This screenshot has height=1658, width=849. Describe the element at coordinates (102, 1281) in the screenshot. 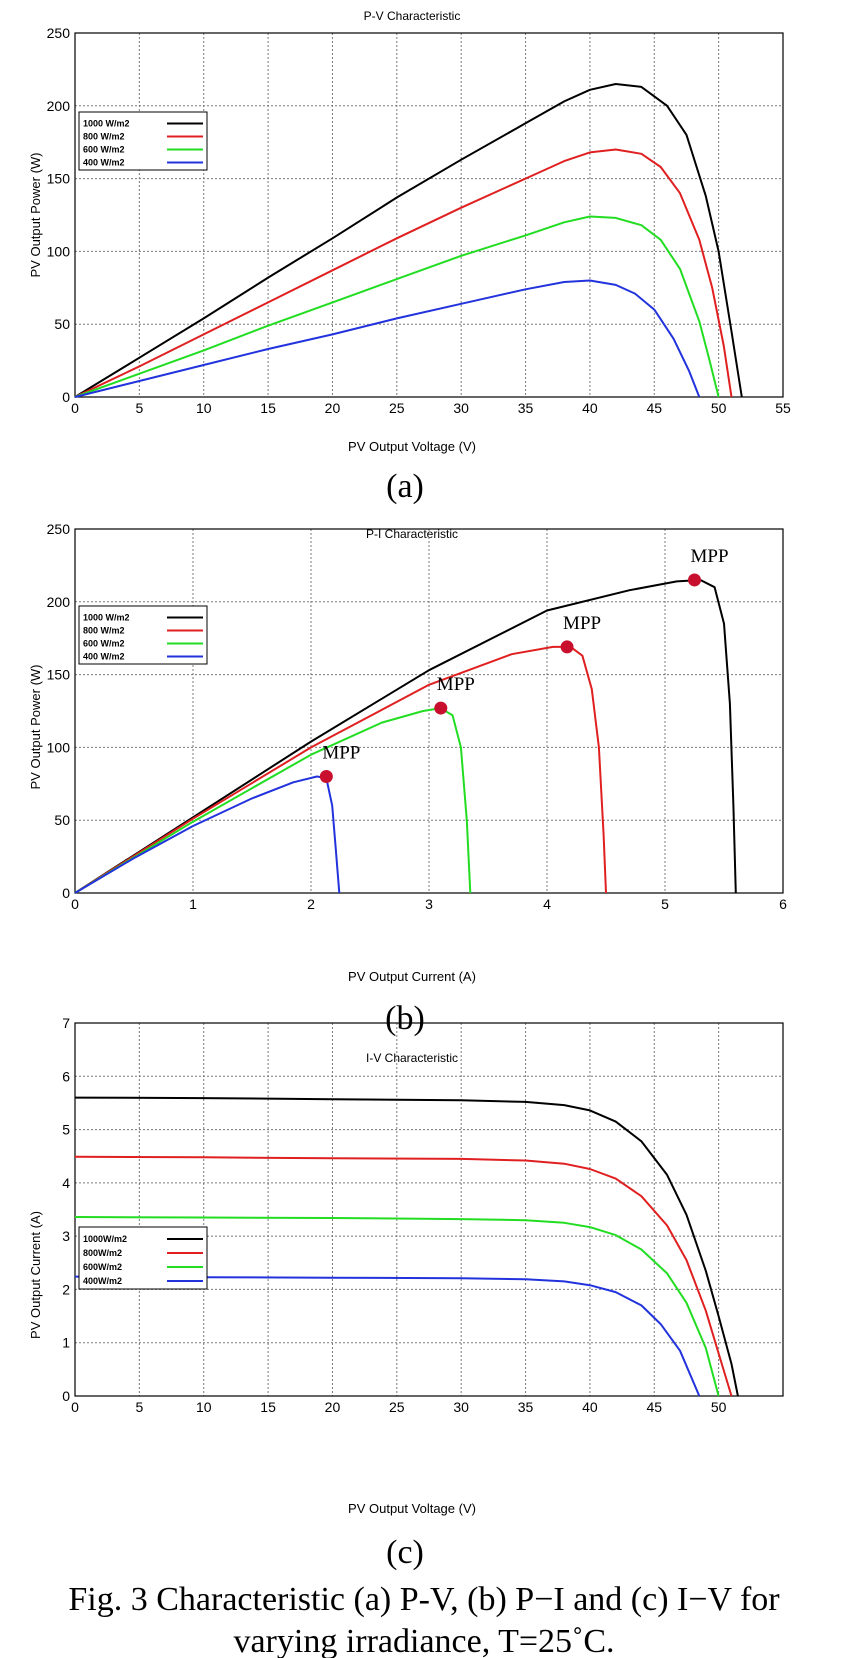

I see `legend-label: 400W/m2` at that location.